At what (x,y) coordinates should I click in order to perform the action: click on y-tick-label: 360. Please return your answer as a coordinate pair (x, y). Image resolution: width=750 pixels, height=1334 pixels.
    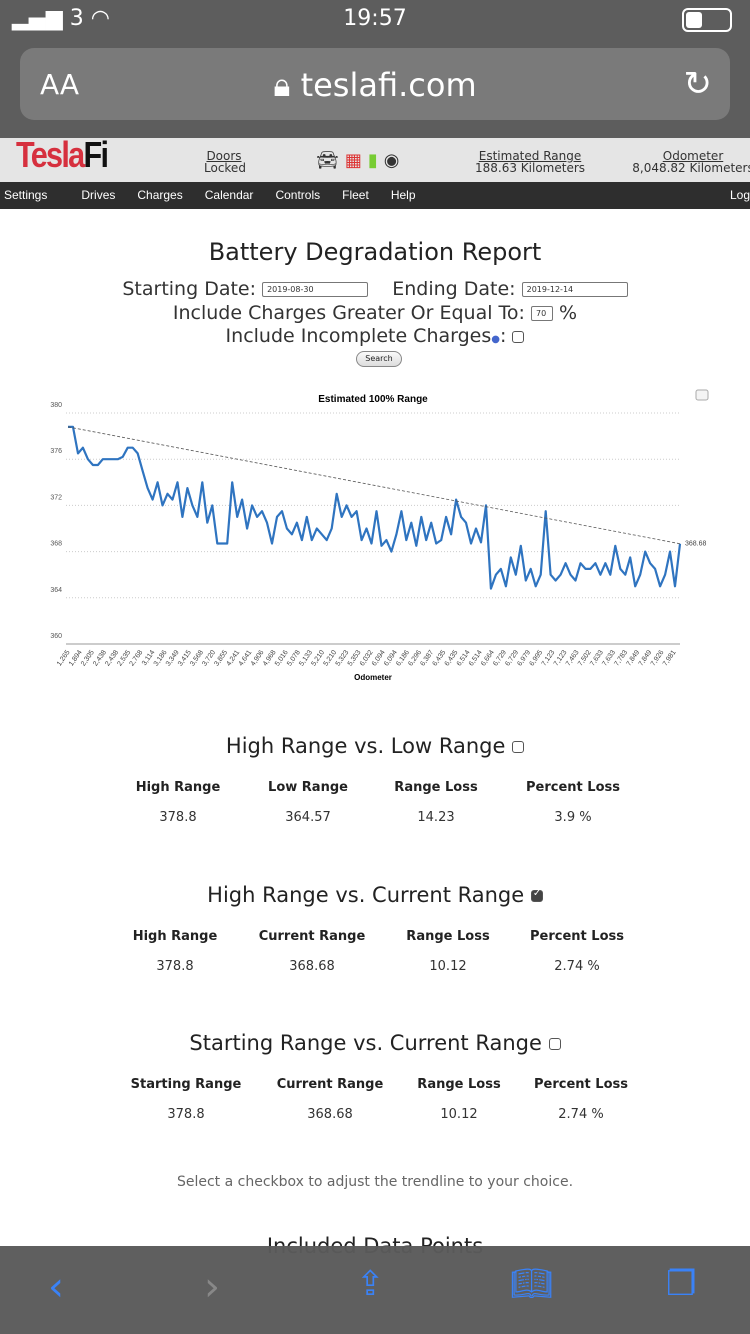
    Looking at the image, I should click on (56, 636).